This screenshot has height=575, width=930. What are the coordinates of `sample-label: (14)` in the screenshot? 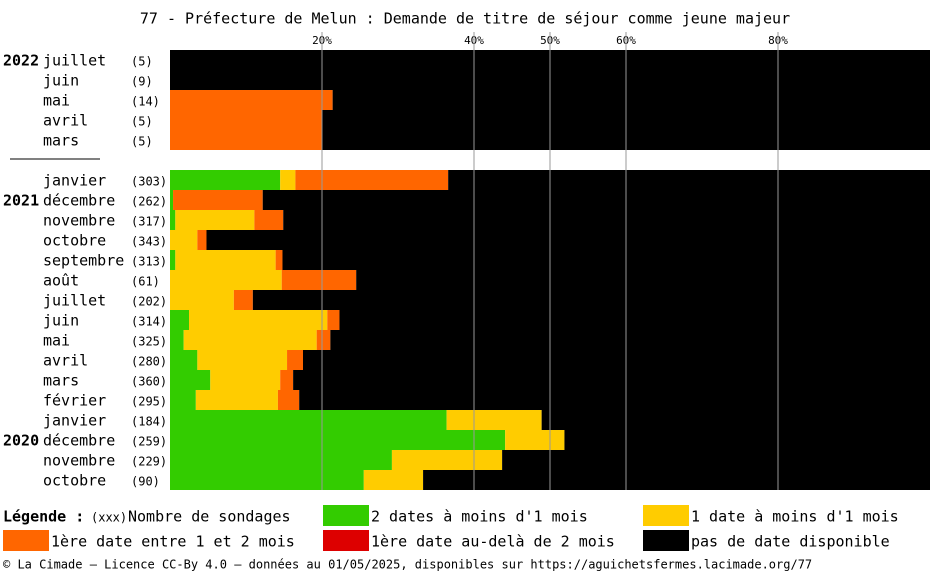 It's located at (145, 102).